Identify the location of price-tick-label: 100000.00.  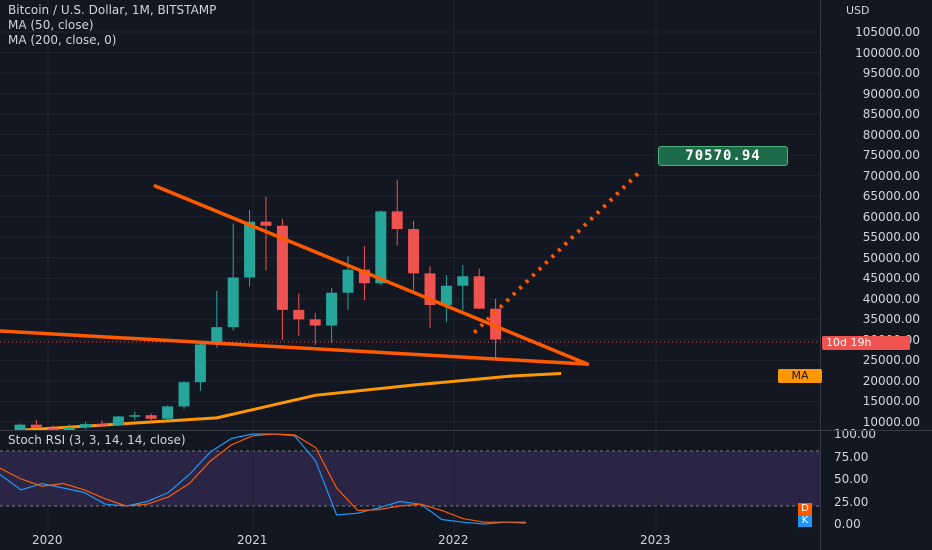
(887, 52).